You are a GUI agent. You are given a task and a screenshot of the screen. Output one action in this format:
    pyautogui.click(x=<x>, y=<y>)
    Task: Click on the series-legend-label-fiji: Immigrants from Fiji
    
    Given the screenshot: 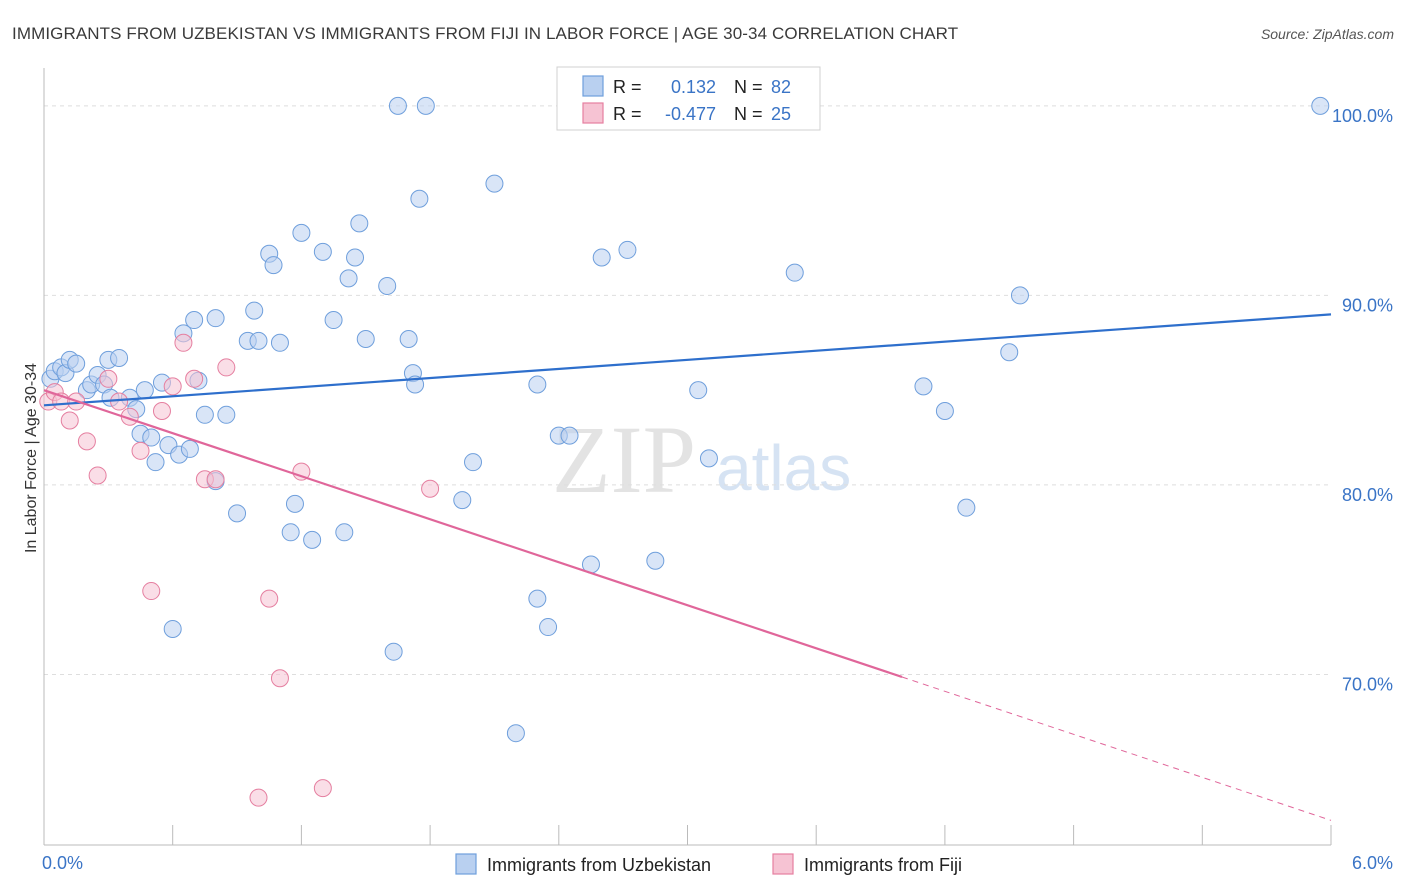 What is the action you would take?
    pyautogui.click(x=883, y=865)
    